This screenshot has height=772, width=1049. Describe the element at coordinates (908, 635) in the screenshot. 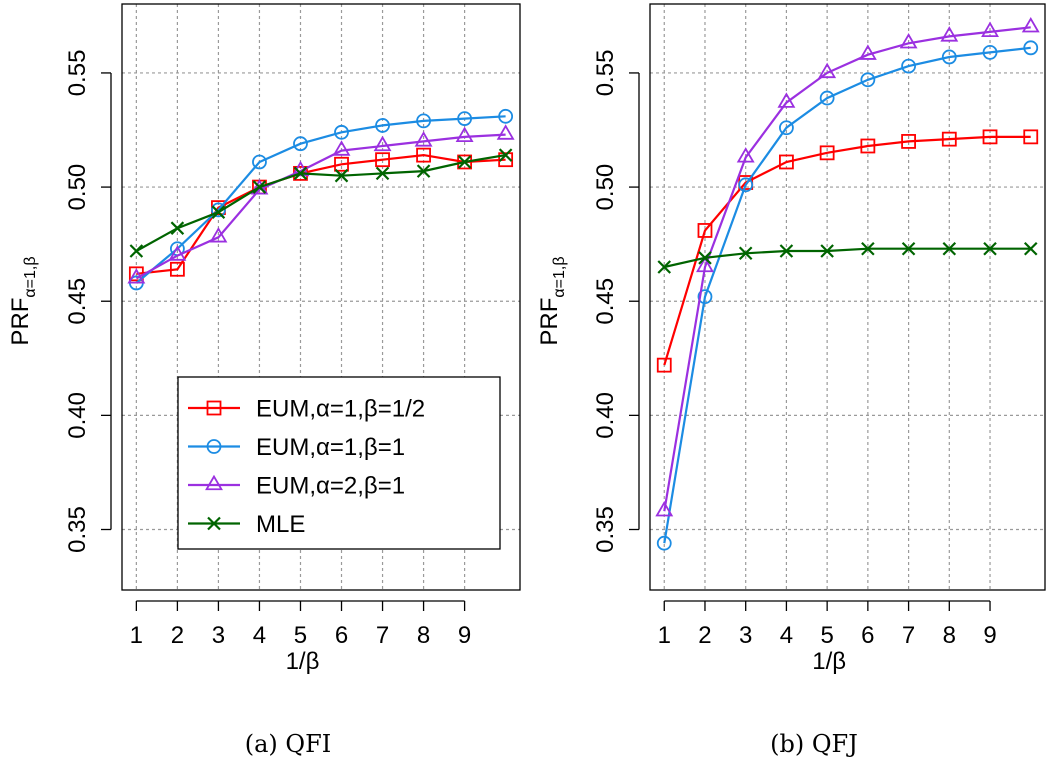

I see `x-tick-label: 7` at that location.